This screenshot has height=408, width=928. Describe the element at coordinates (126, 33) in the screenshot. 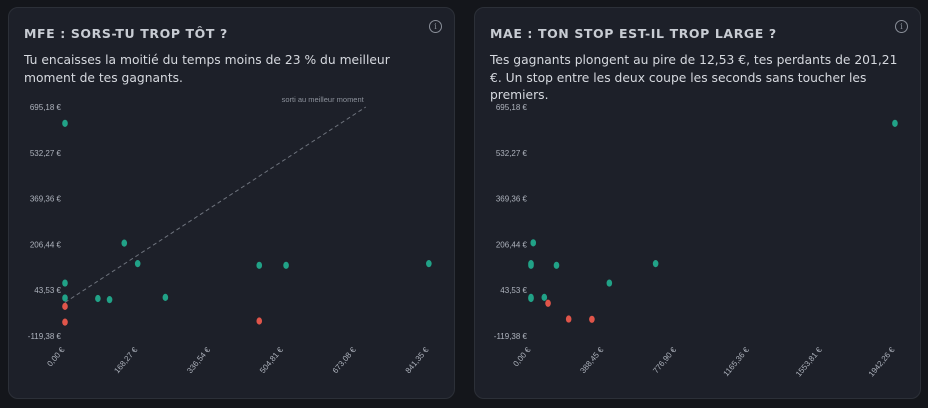

I see `card-title: MFE : SORS-TU TROP TÔT ?` at that location.